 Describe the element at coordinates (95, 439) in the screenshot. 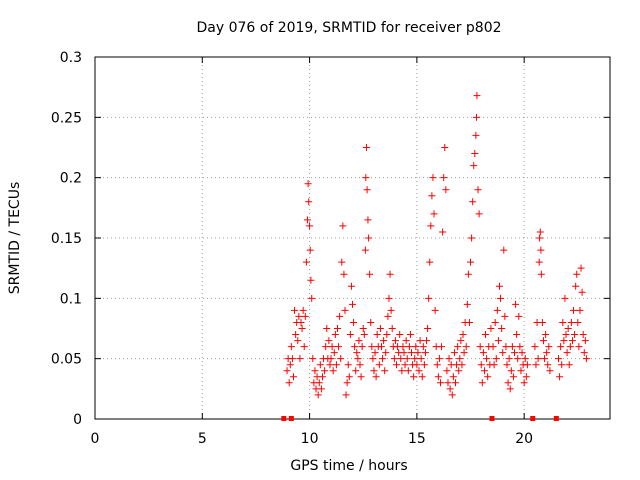

I see `x-tick-label: 0` at that location.